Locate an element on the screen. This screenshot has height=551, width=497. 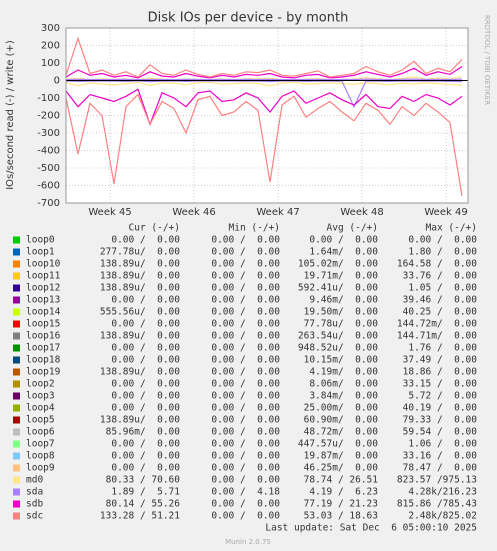
legend-label: loop8 is located at coordinates (40, 456).